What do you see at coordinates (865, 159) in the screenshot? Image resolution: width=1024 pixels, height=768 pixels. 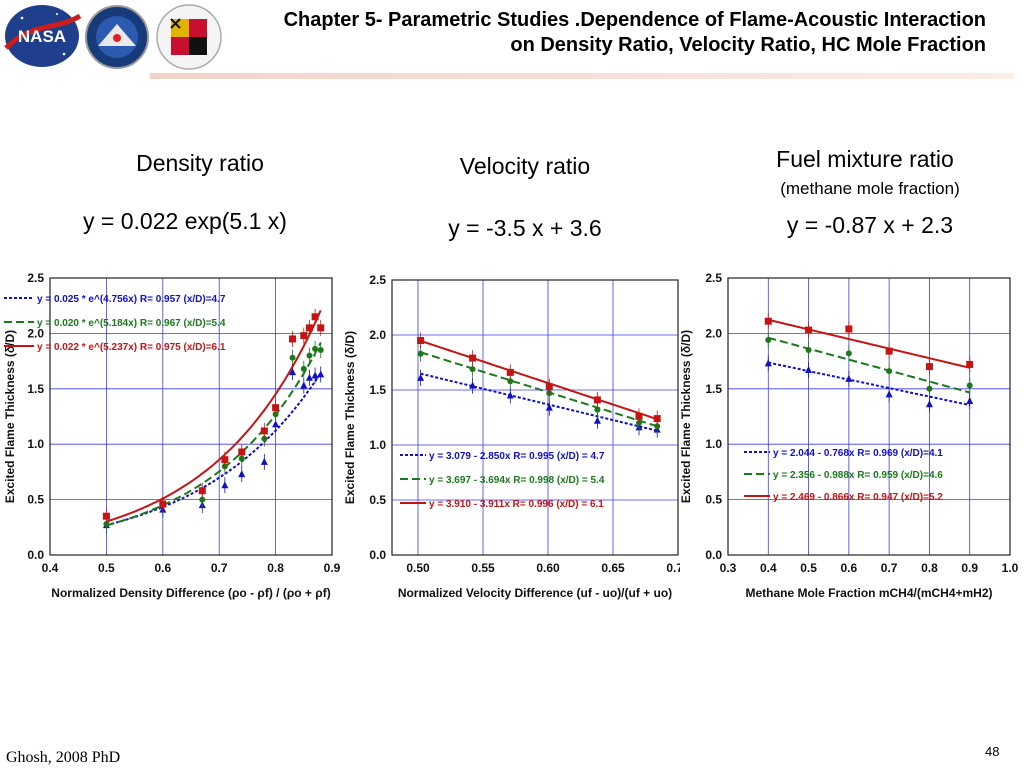 I see `heading-fuel-mixture-ratio: Fuel mixture ratio` at bounding box center [865, 159].